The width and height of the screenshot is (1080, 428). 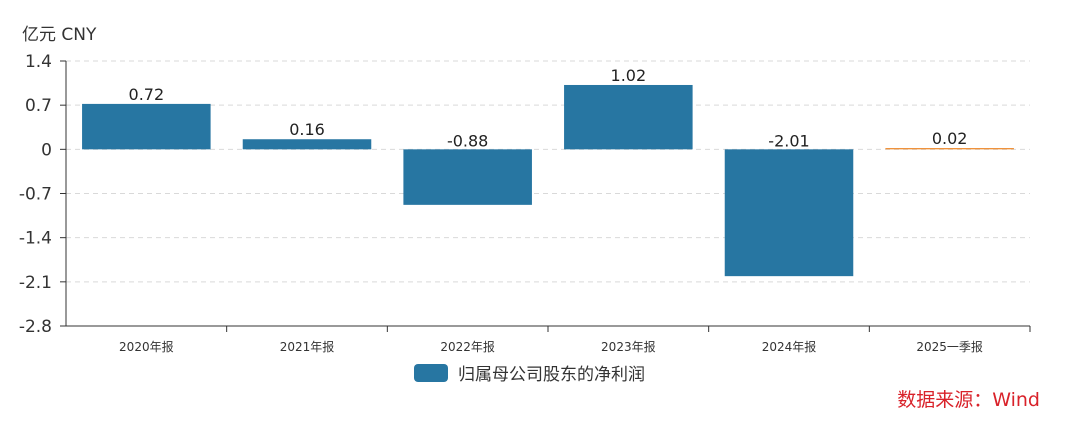 I want to click on data-label: 0.16, so click(x=307, y=129).